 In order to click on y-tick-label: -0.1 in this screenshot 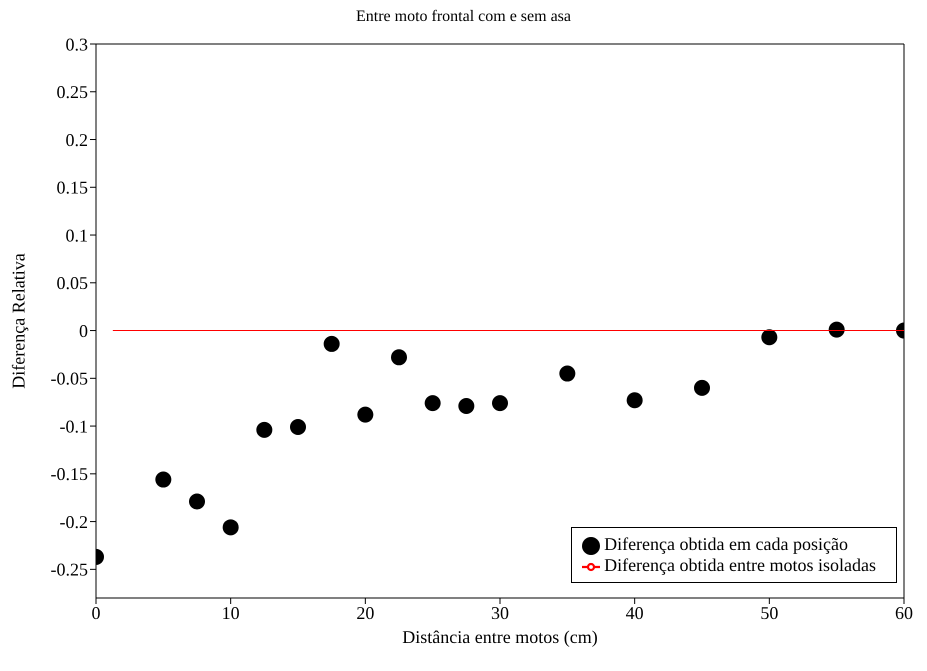, I will do `click(74, 426)`.